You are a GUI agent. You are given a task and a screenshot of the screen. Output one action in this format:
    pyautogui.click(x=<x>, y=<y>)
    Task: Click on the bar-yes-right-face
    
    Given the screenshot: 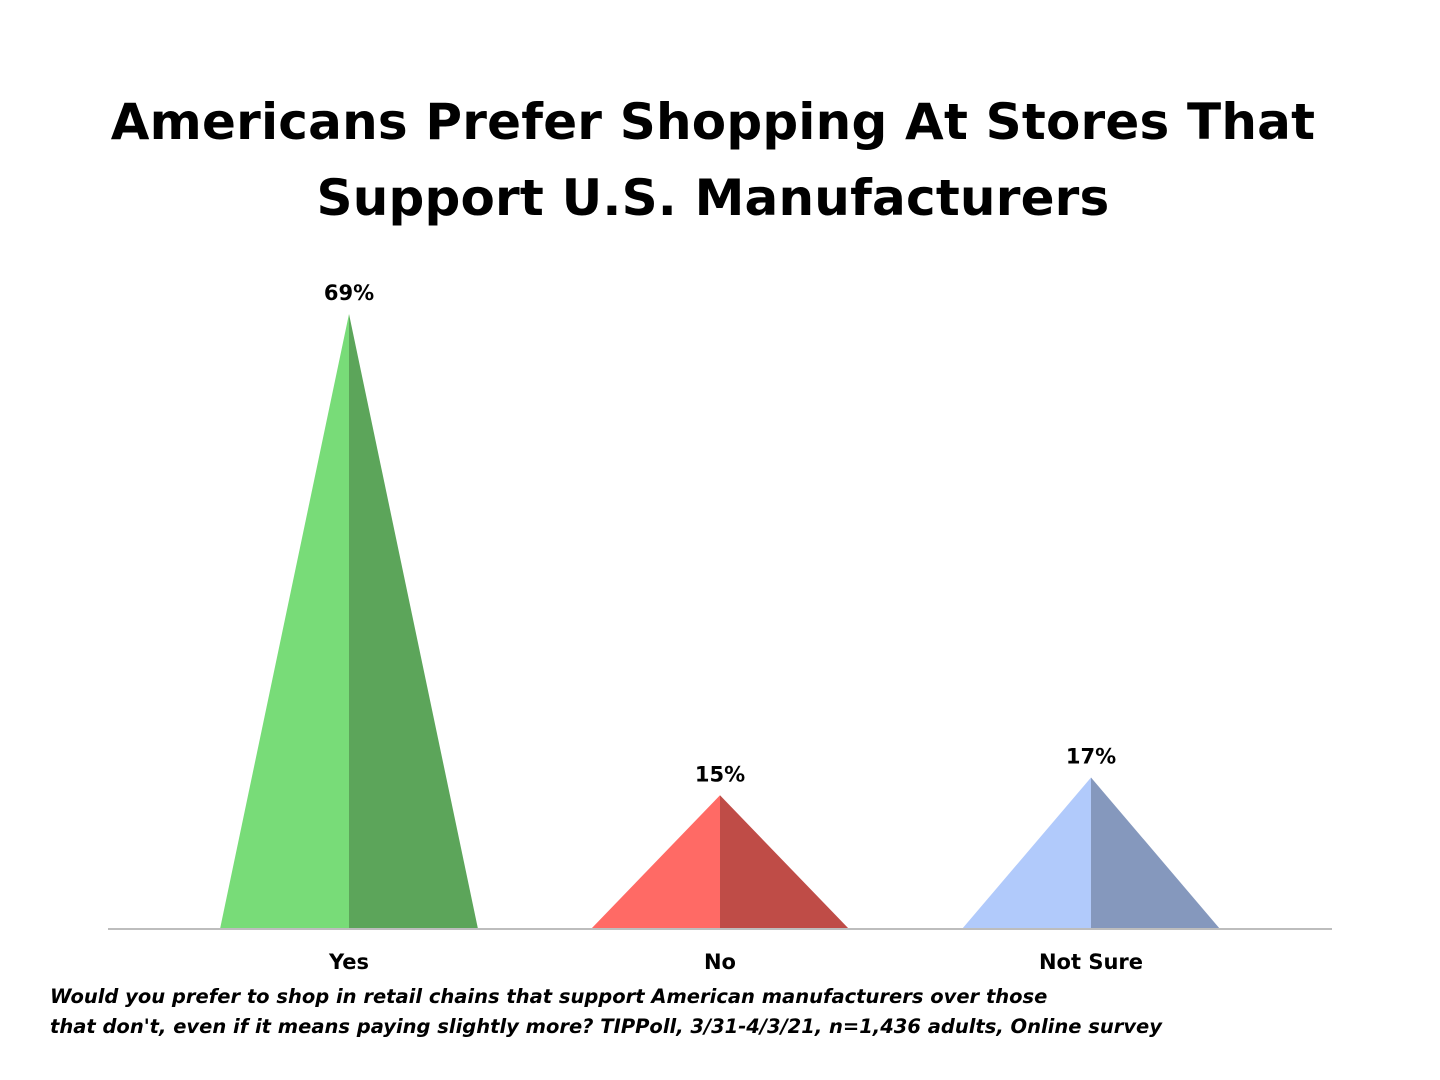 What is the action you would take?
    pyautogui.click(x=413, y=621)
    